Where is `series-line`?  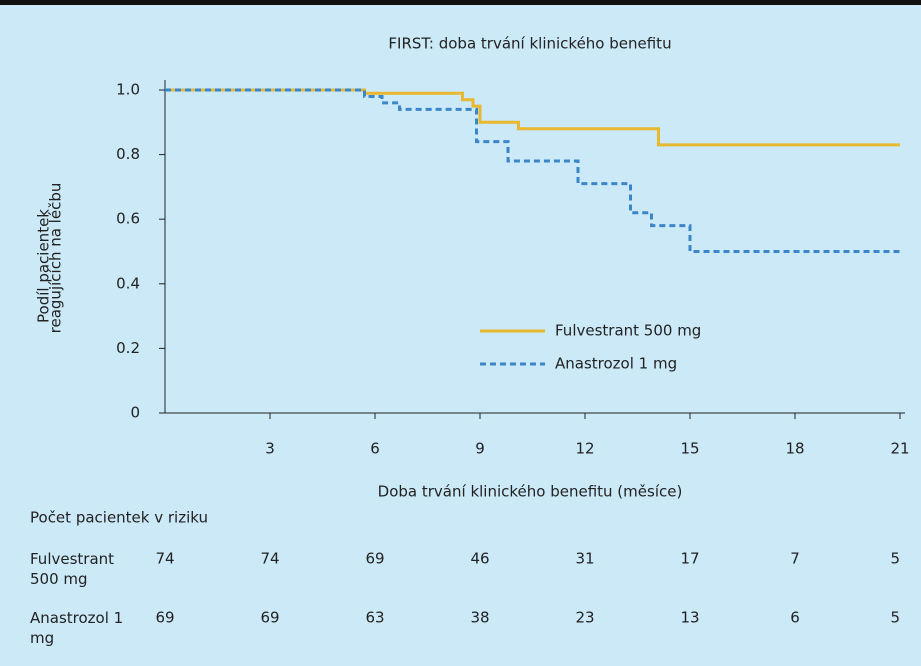
series-line is located at coordinates (532, 117).